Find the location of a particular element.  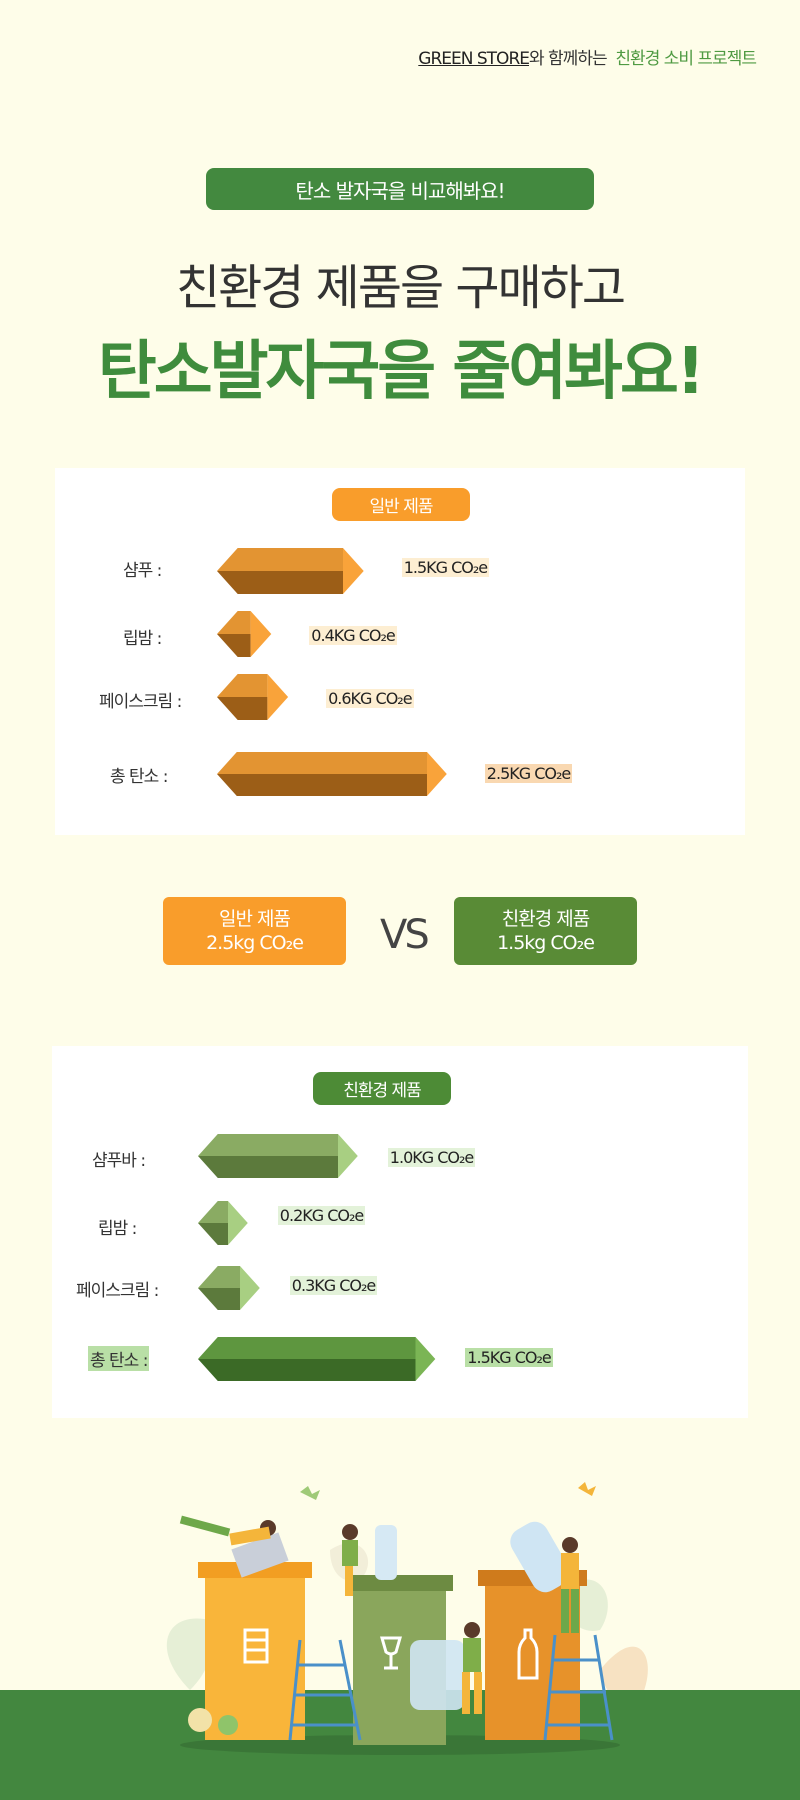

paper-box is located at coordinates (260, 1555).